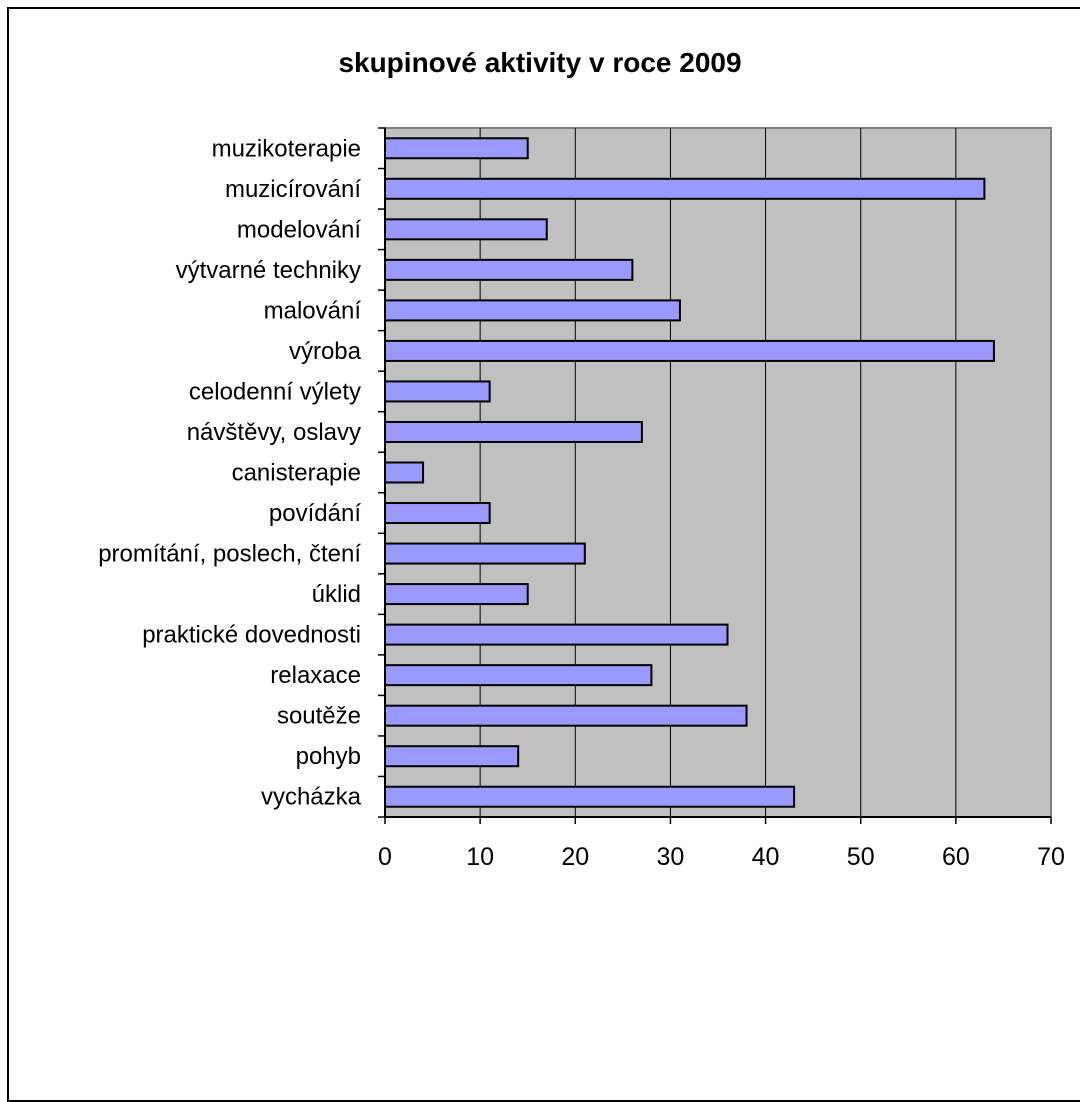 This screenshot has width=1080, height=1102. I want to click on x-tick-label: 20, so click(575, 857).